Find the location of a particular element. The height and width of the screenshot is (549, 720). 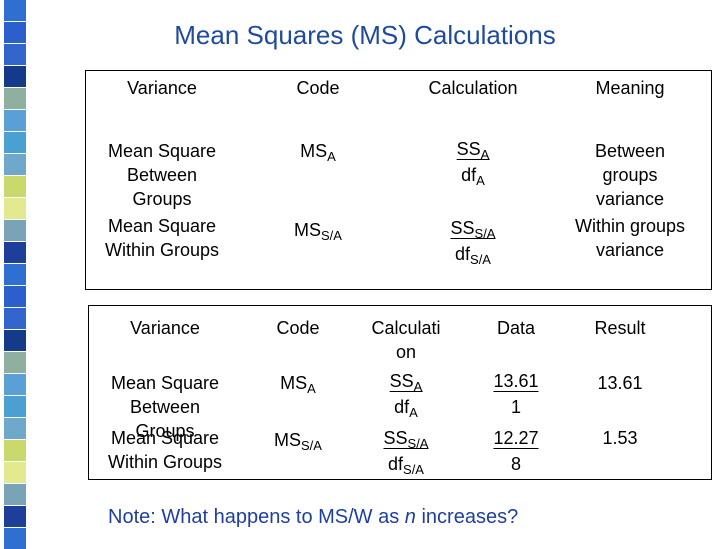

column-header: Calculation is located at coordinates (473, 88).